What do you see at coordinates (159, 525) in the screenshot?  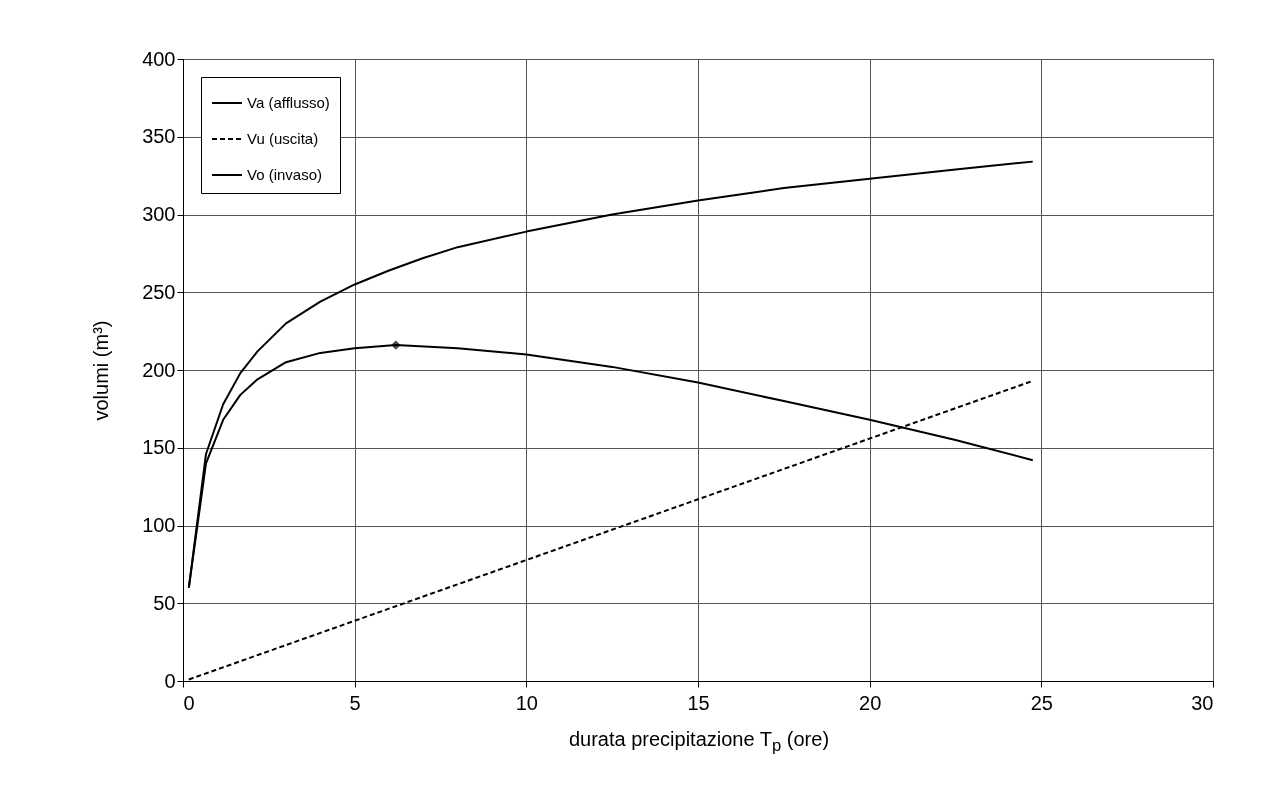 I see `y-tick-label: 100` at bounding box center [159, 525].